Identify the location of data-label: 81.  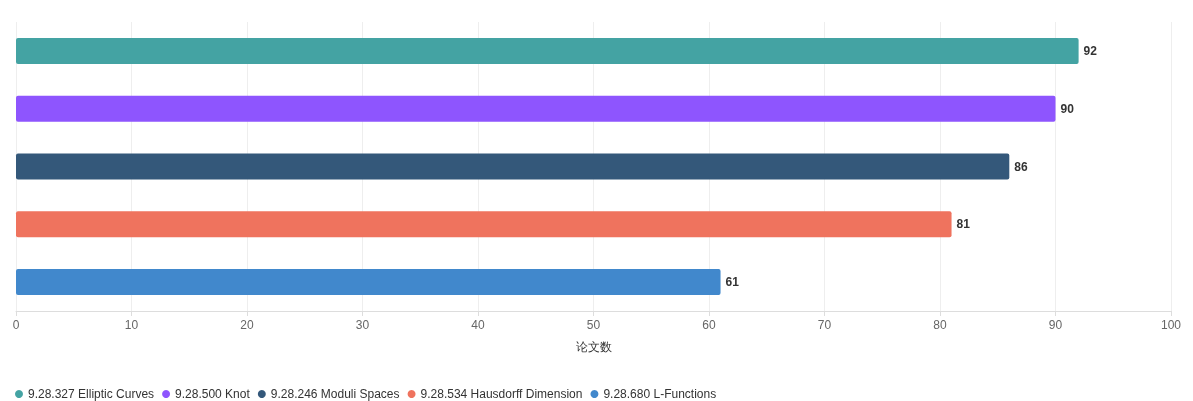
(963, 224).